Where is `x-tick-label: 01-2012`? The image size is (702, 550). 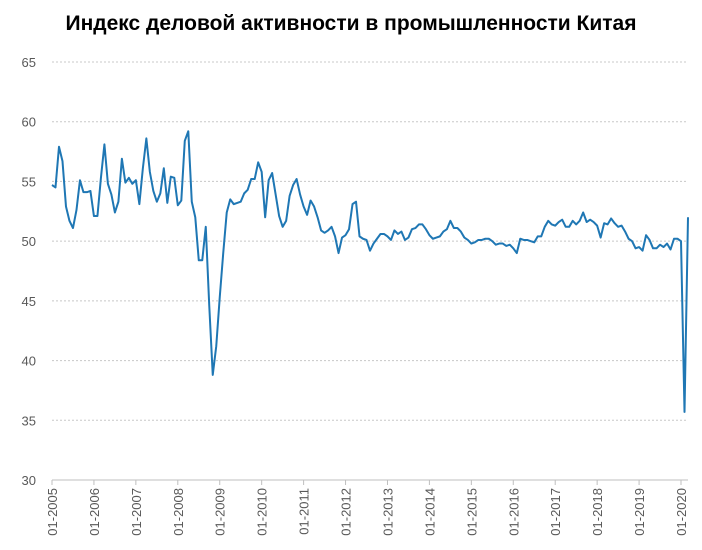 x-tick-label: 01-2012 is located at coordinates (346, 512).